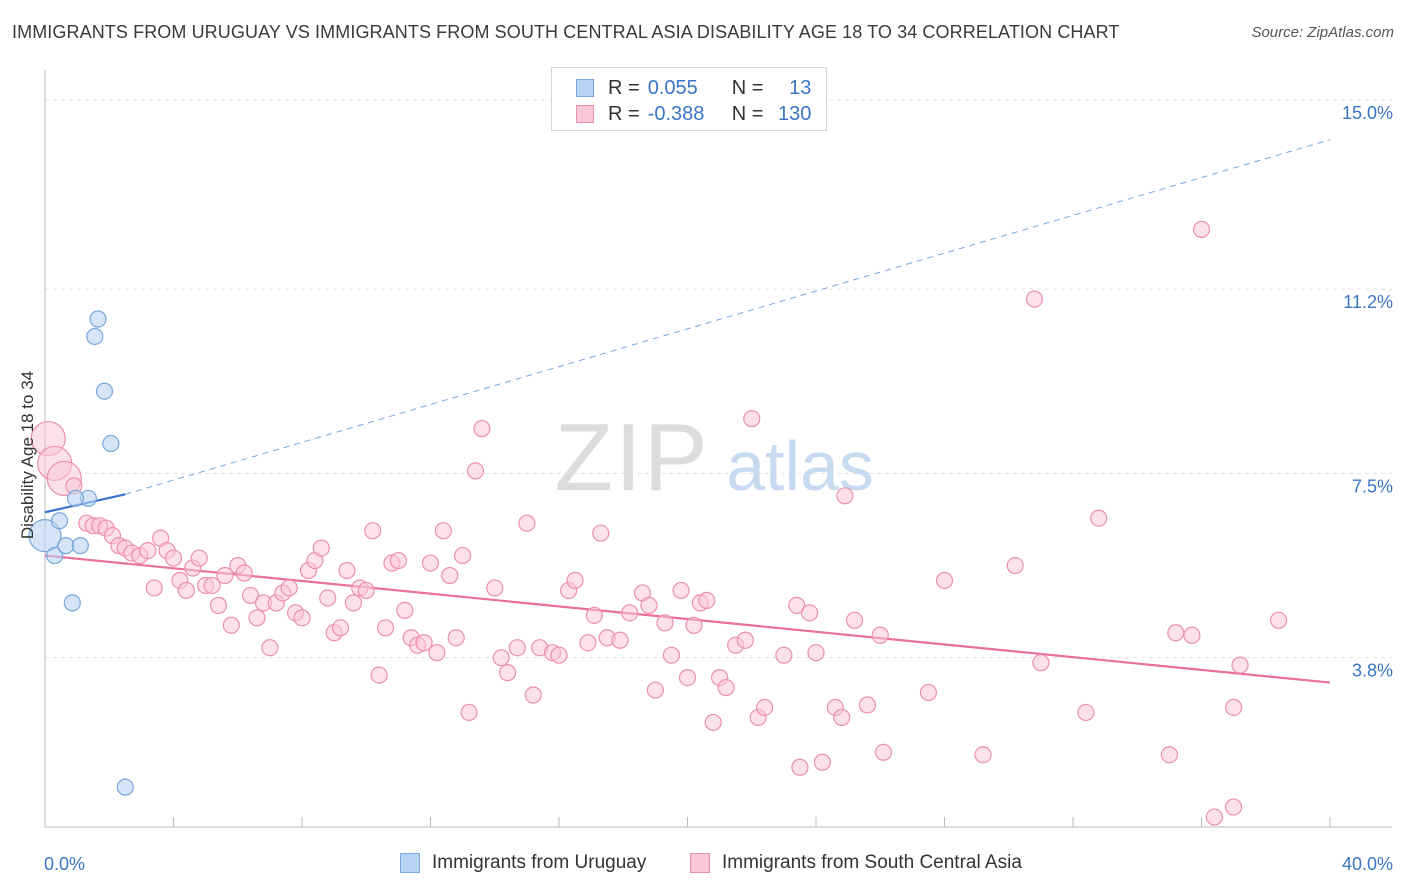  Describe the element at coordinates (1372, 486) in the screenshot. I see `y-tick-label: 7.5%` at that location.